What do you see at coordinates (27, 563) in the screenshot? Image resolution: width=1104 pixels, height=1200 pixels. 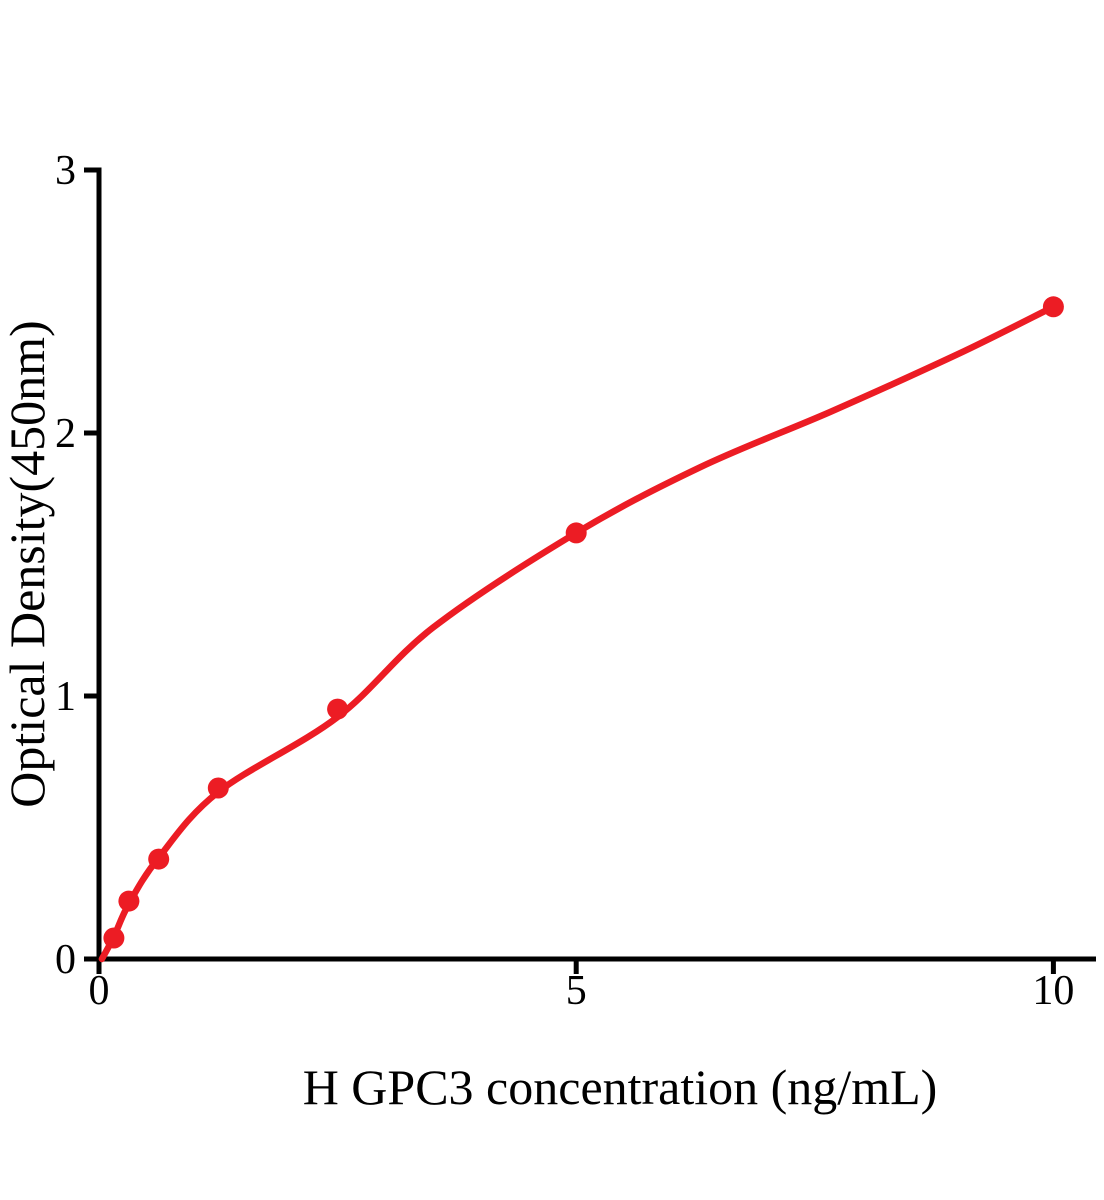 I see `y-axis-title: Optical Density(450nm)` at bounding box center [27, 563].